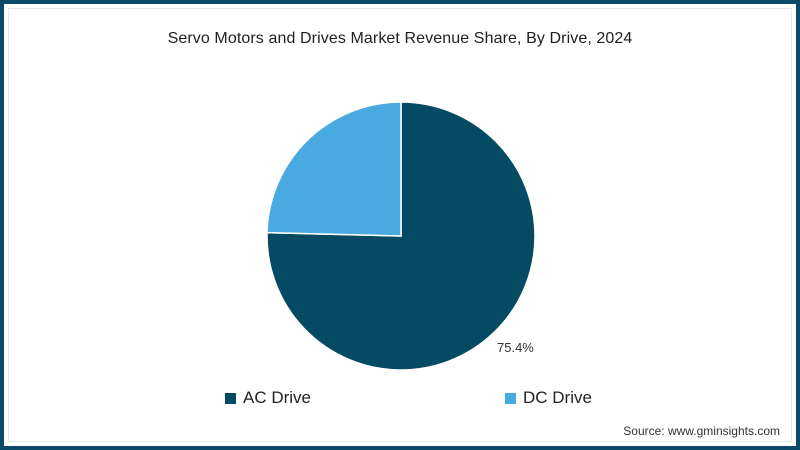  I want to click on pie-slice-dc-drive, so click(334, 169).